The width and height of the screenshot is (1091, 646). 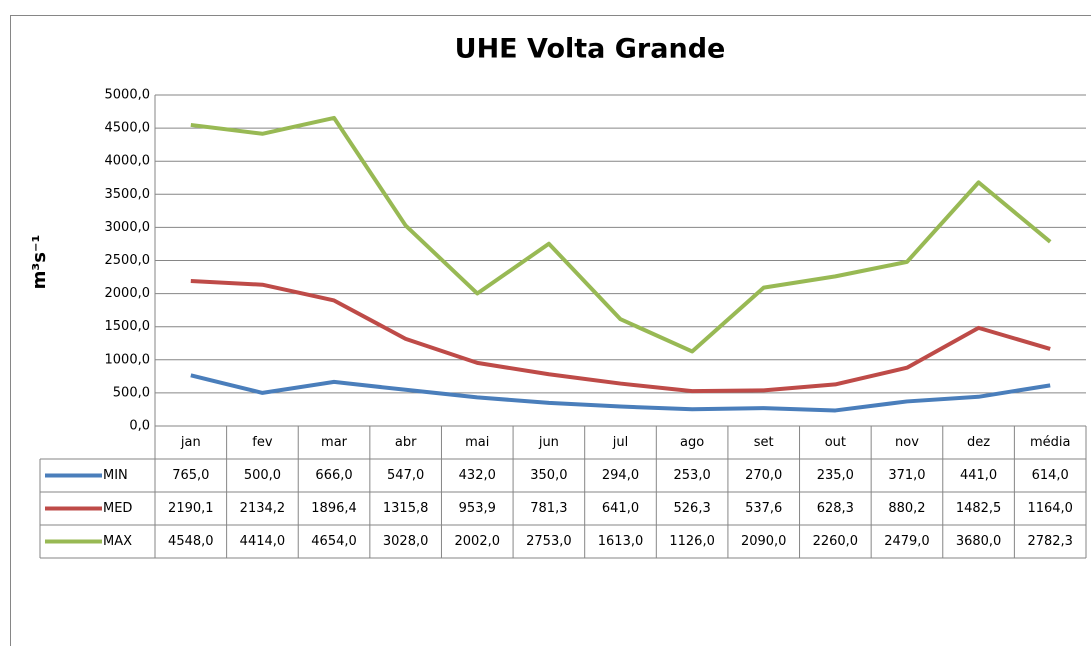 I want to click on table-value: 953,9, so click(x=477, y=508).